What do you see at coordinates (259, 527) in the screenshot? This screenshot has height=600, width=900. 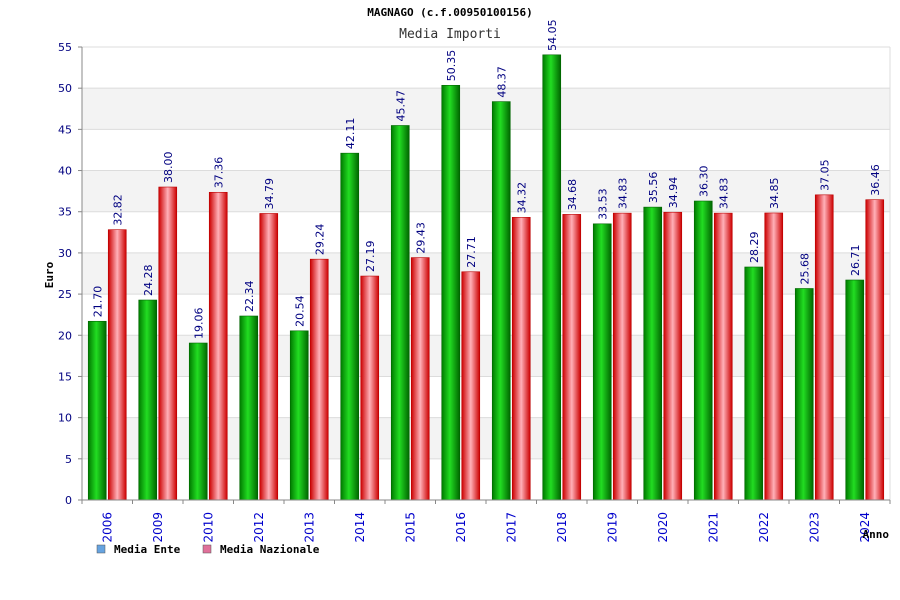 I see `x-tick-label: 2012` at bounding box center [259, 527].